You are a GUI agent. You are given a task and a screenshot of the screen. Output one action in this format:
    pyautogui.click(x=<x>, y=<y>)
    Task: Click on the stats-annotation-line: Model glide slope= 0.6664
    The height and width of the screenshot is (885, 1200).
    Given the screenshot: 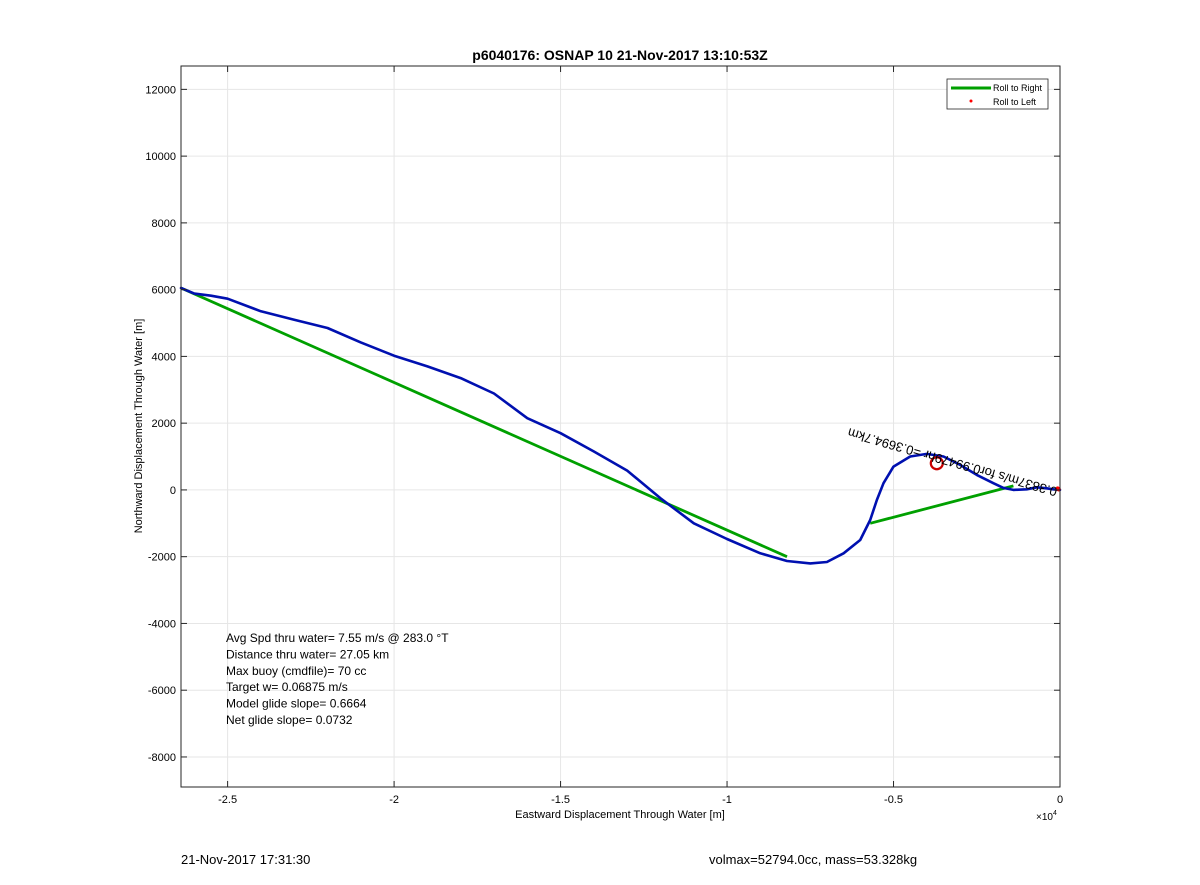 What is the action you would take?
    pyautogui.click(x=296, y=704)
    